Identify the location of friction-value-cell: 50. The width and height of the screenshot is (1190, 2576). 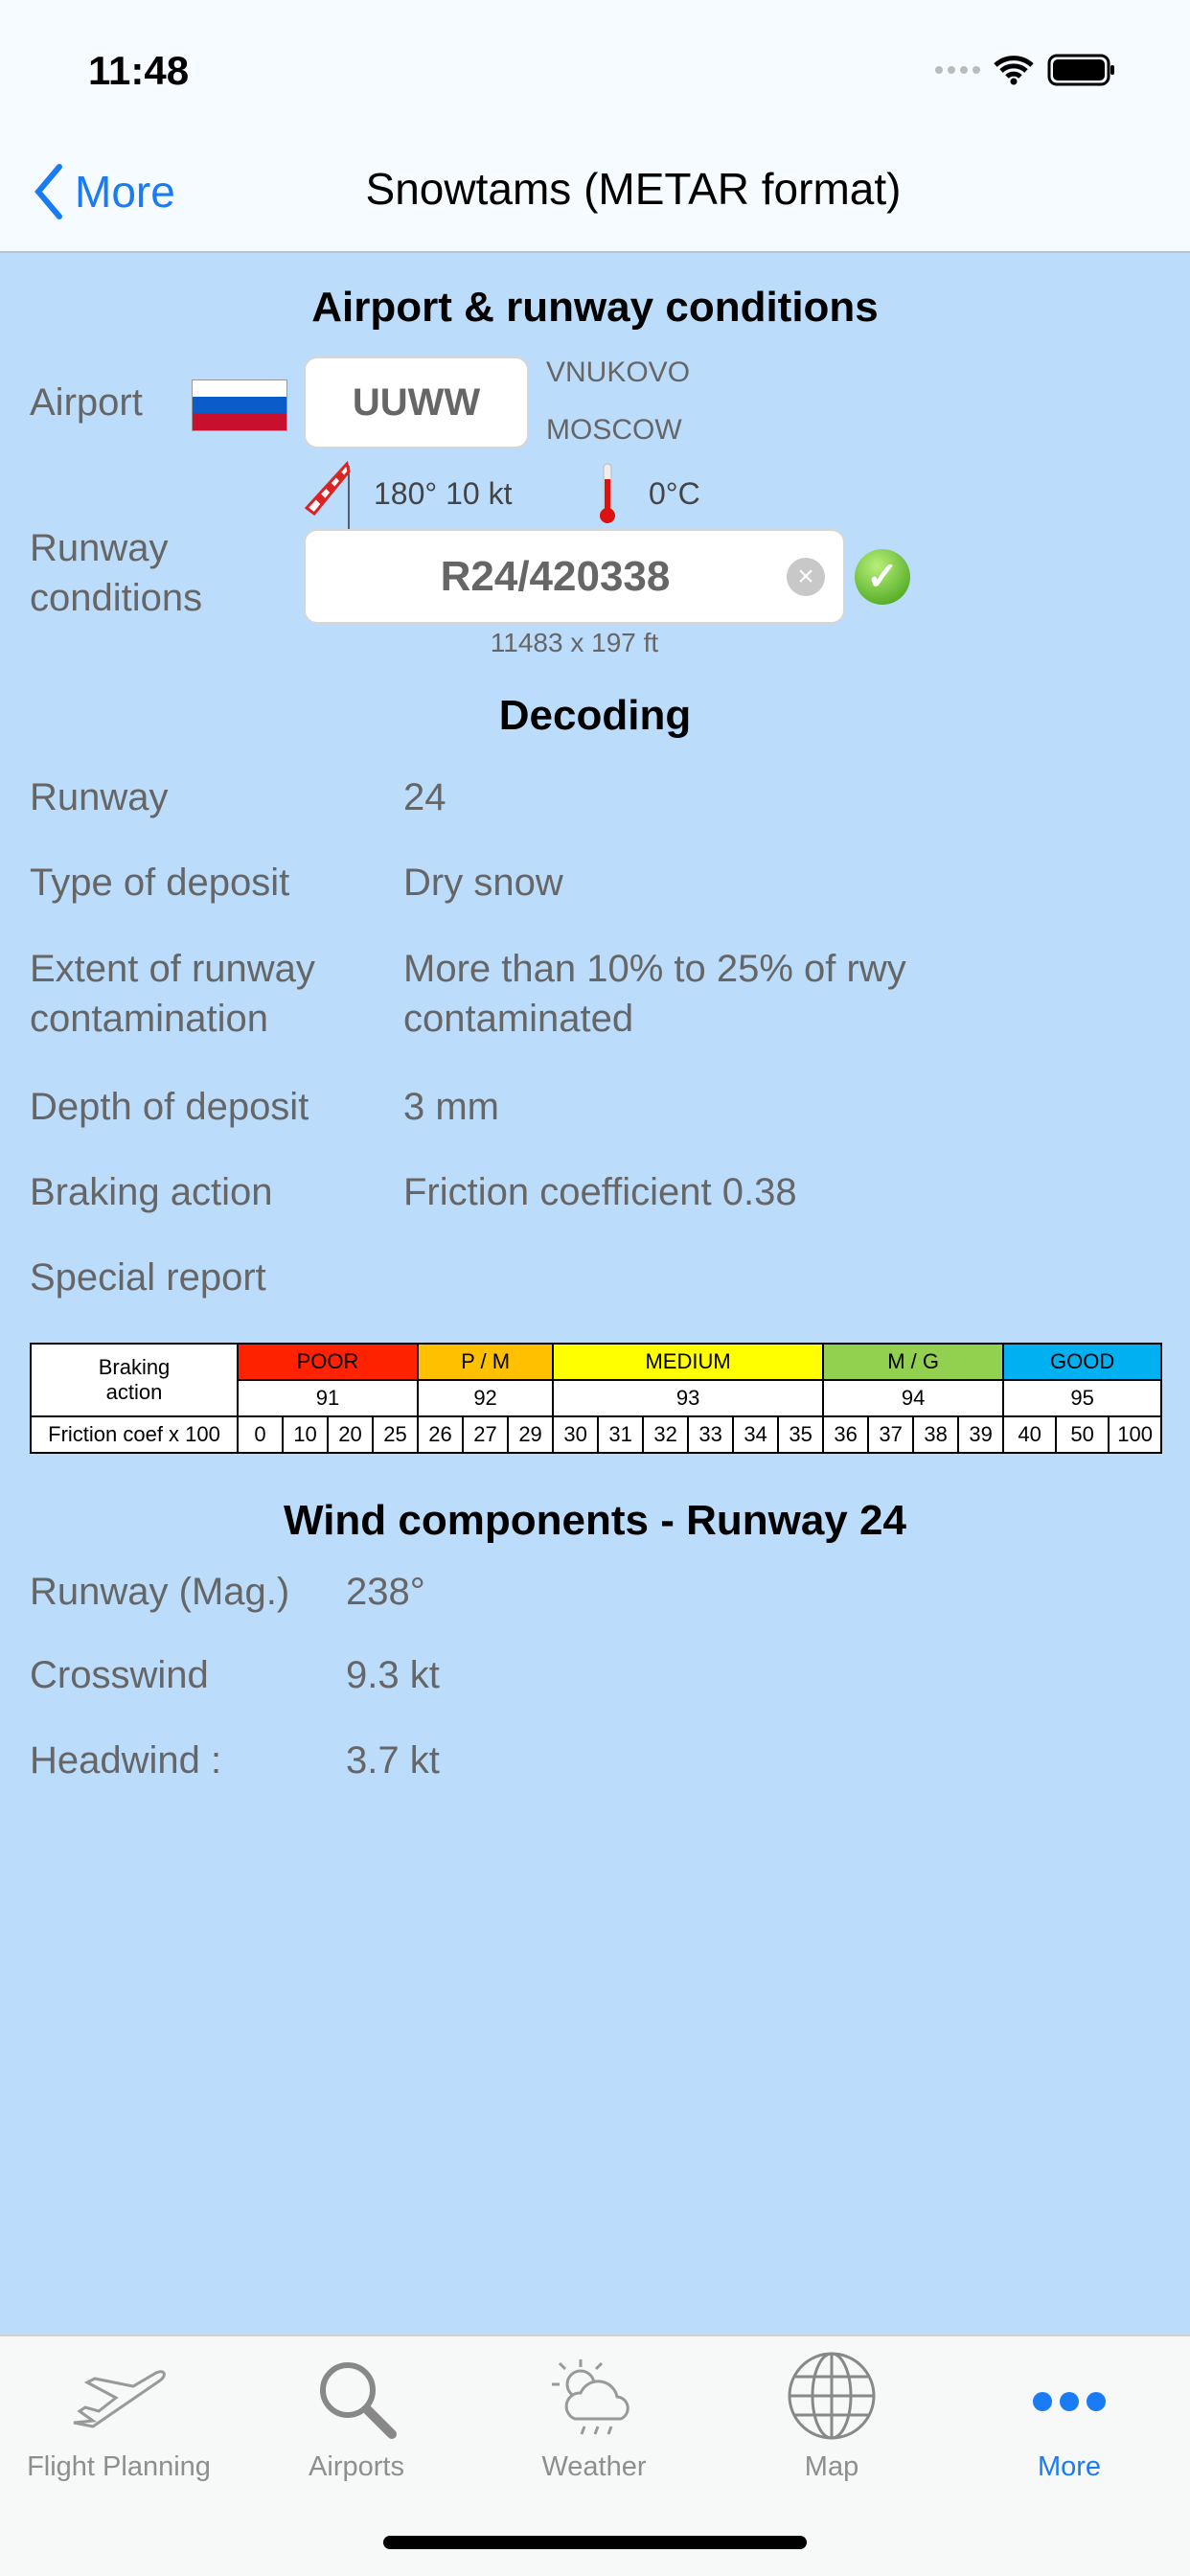
(1082, 1434).